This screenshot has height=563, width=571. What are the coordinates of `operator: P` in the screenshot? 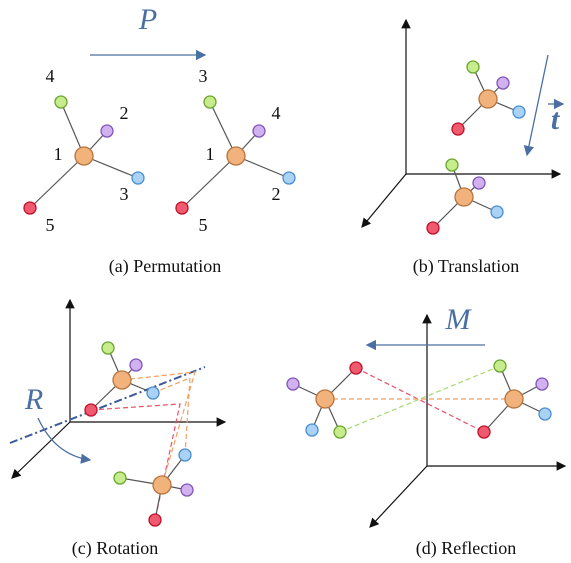 It's located at (147, 19).